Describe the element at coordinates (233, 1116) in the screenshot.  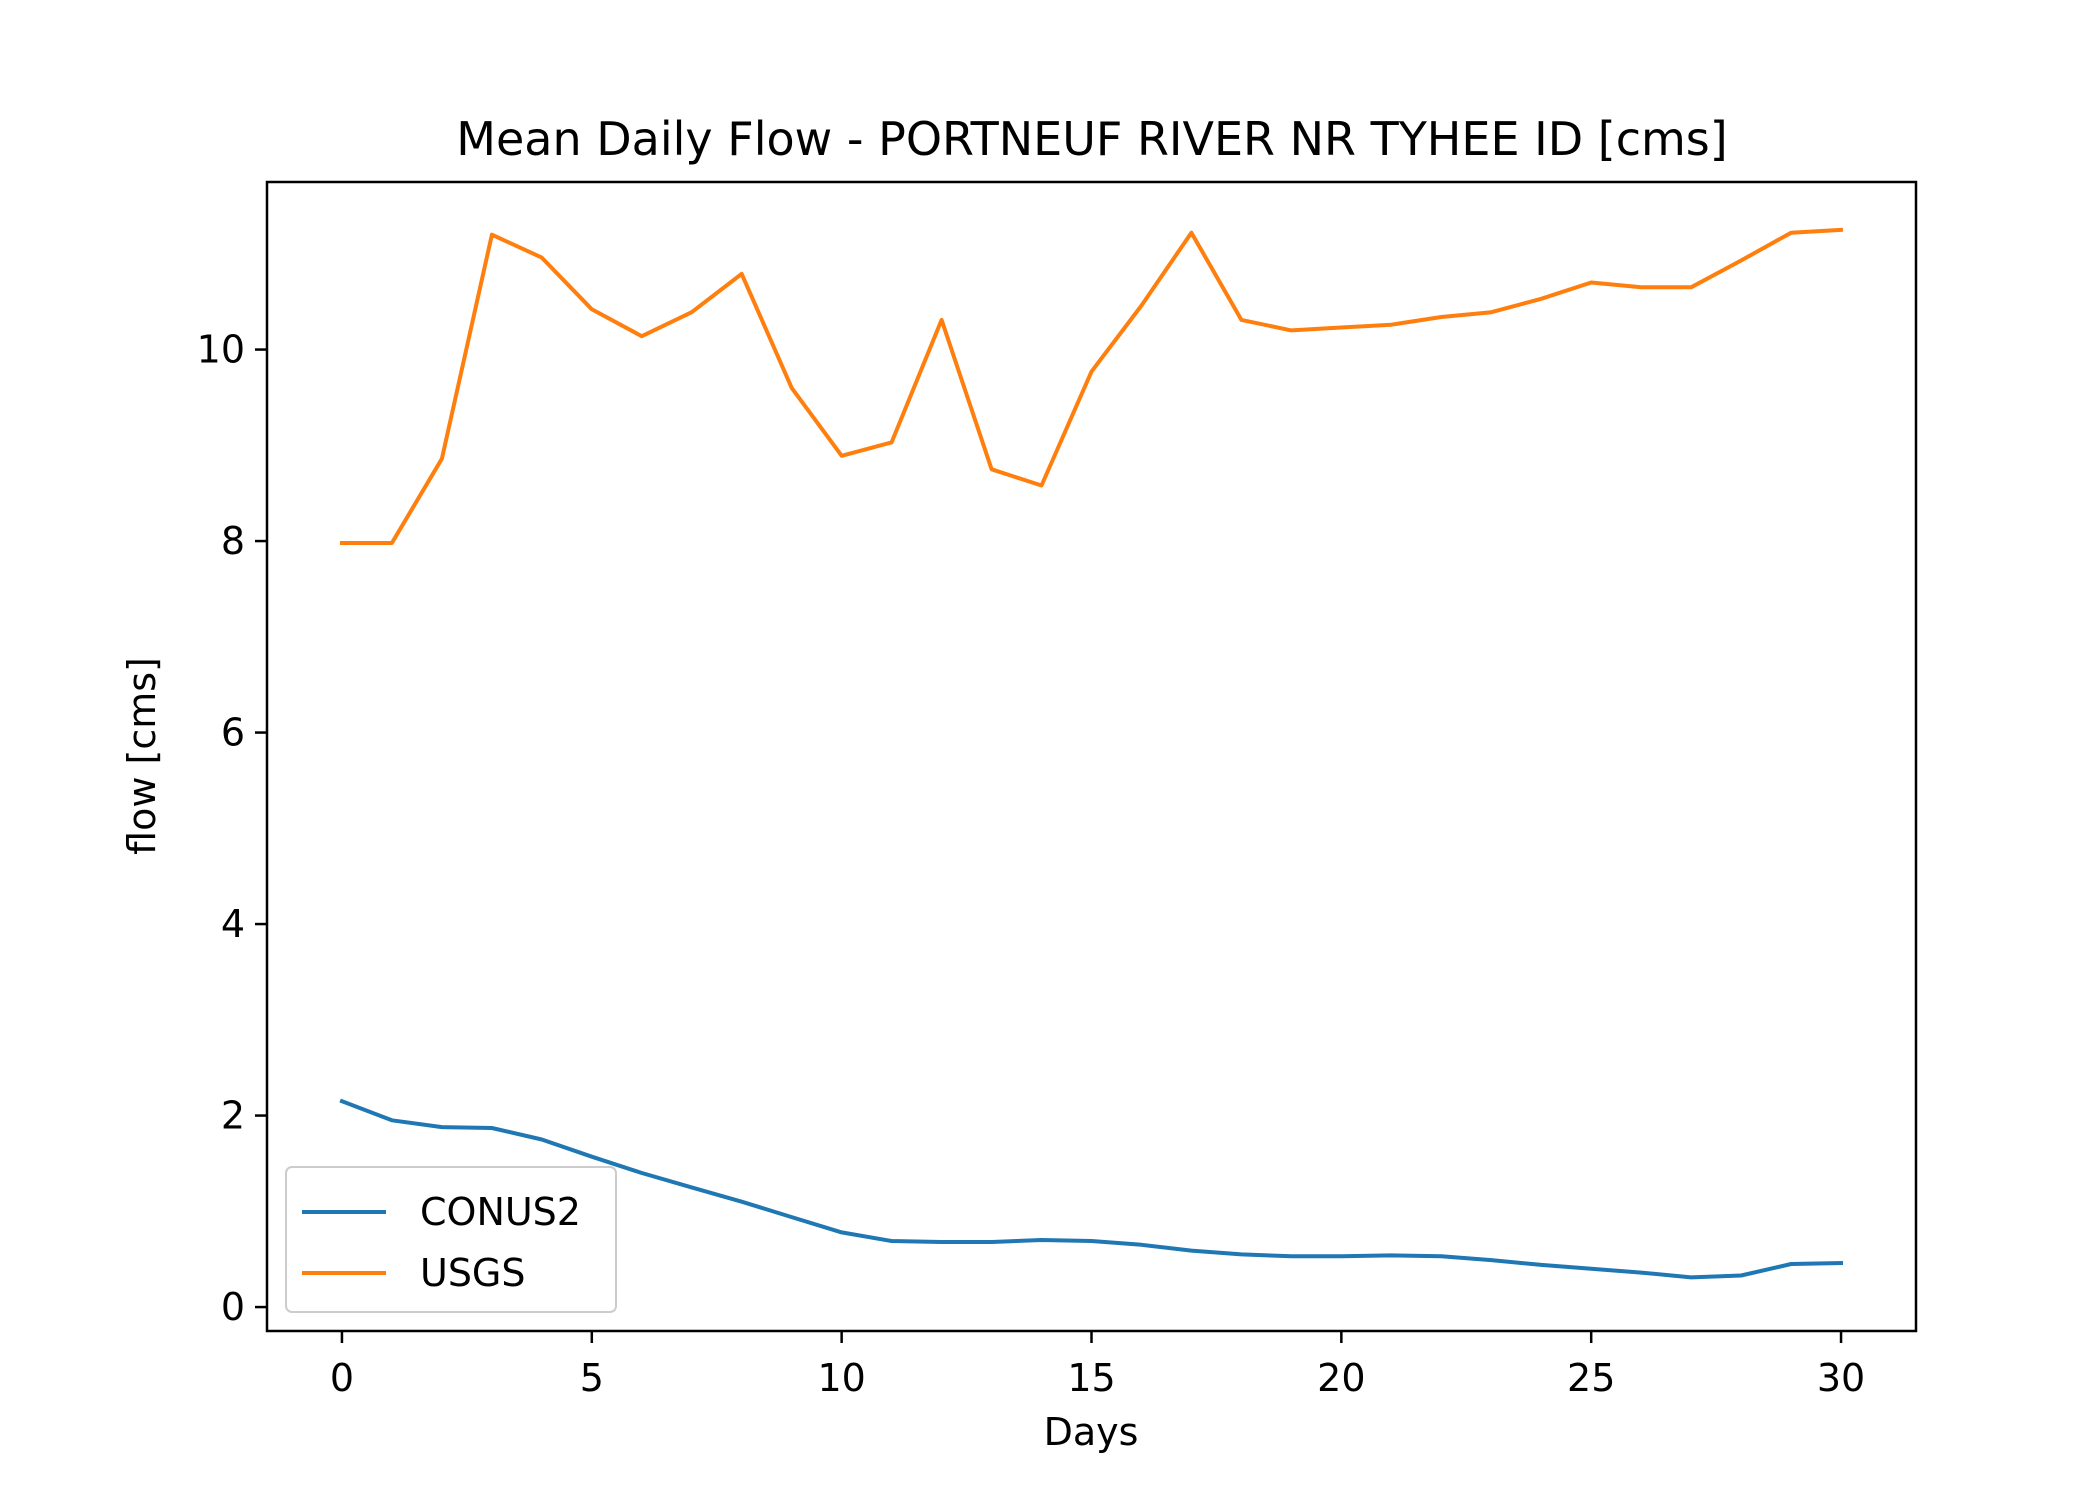
I see `y-tick-label: 2` at that location.